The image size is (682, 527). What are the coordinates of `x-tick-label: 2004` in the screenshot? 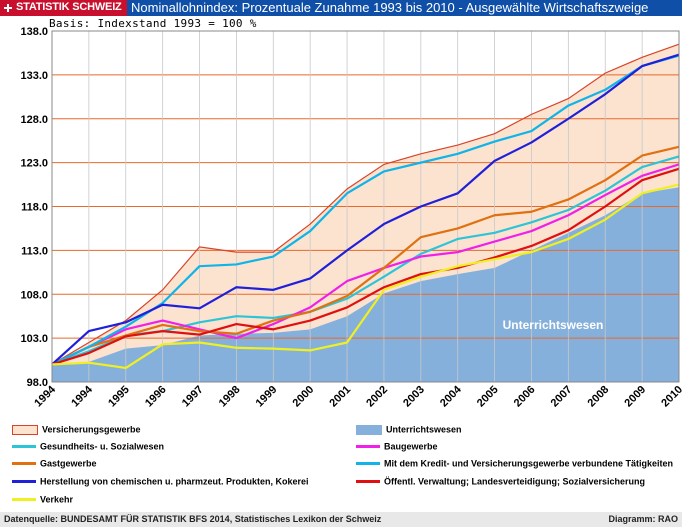 It's located at (451, 396).